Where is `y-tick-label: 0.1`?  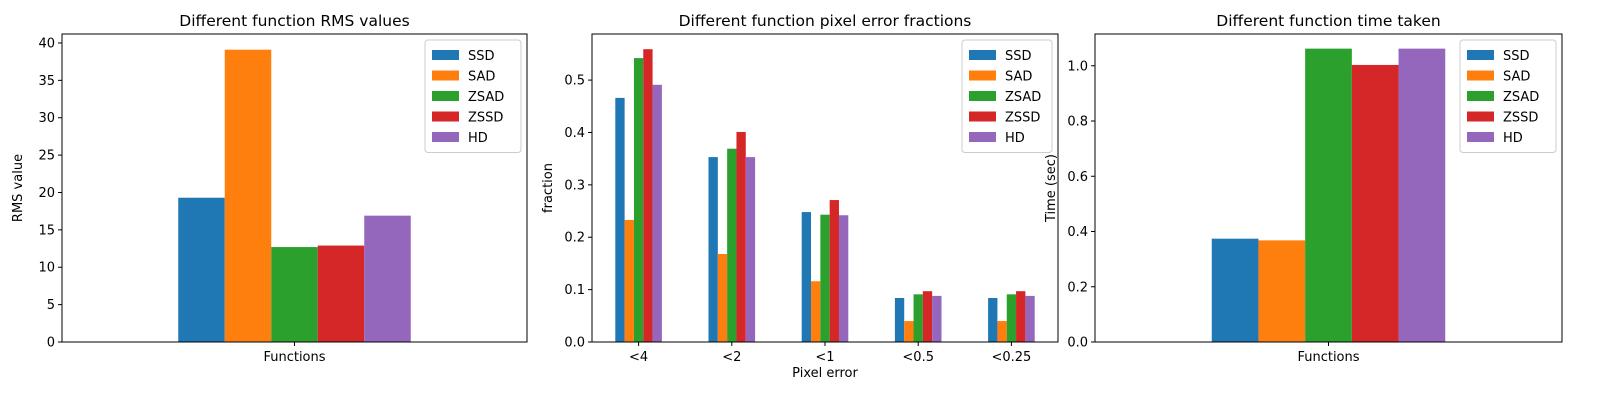
y-tick-label: 0.1 is located at coordinates (574, 290).